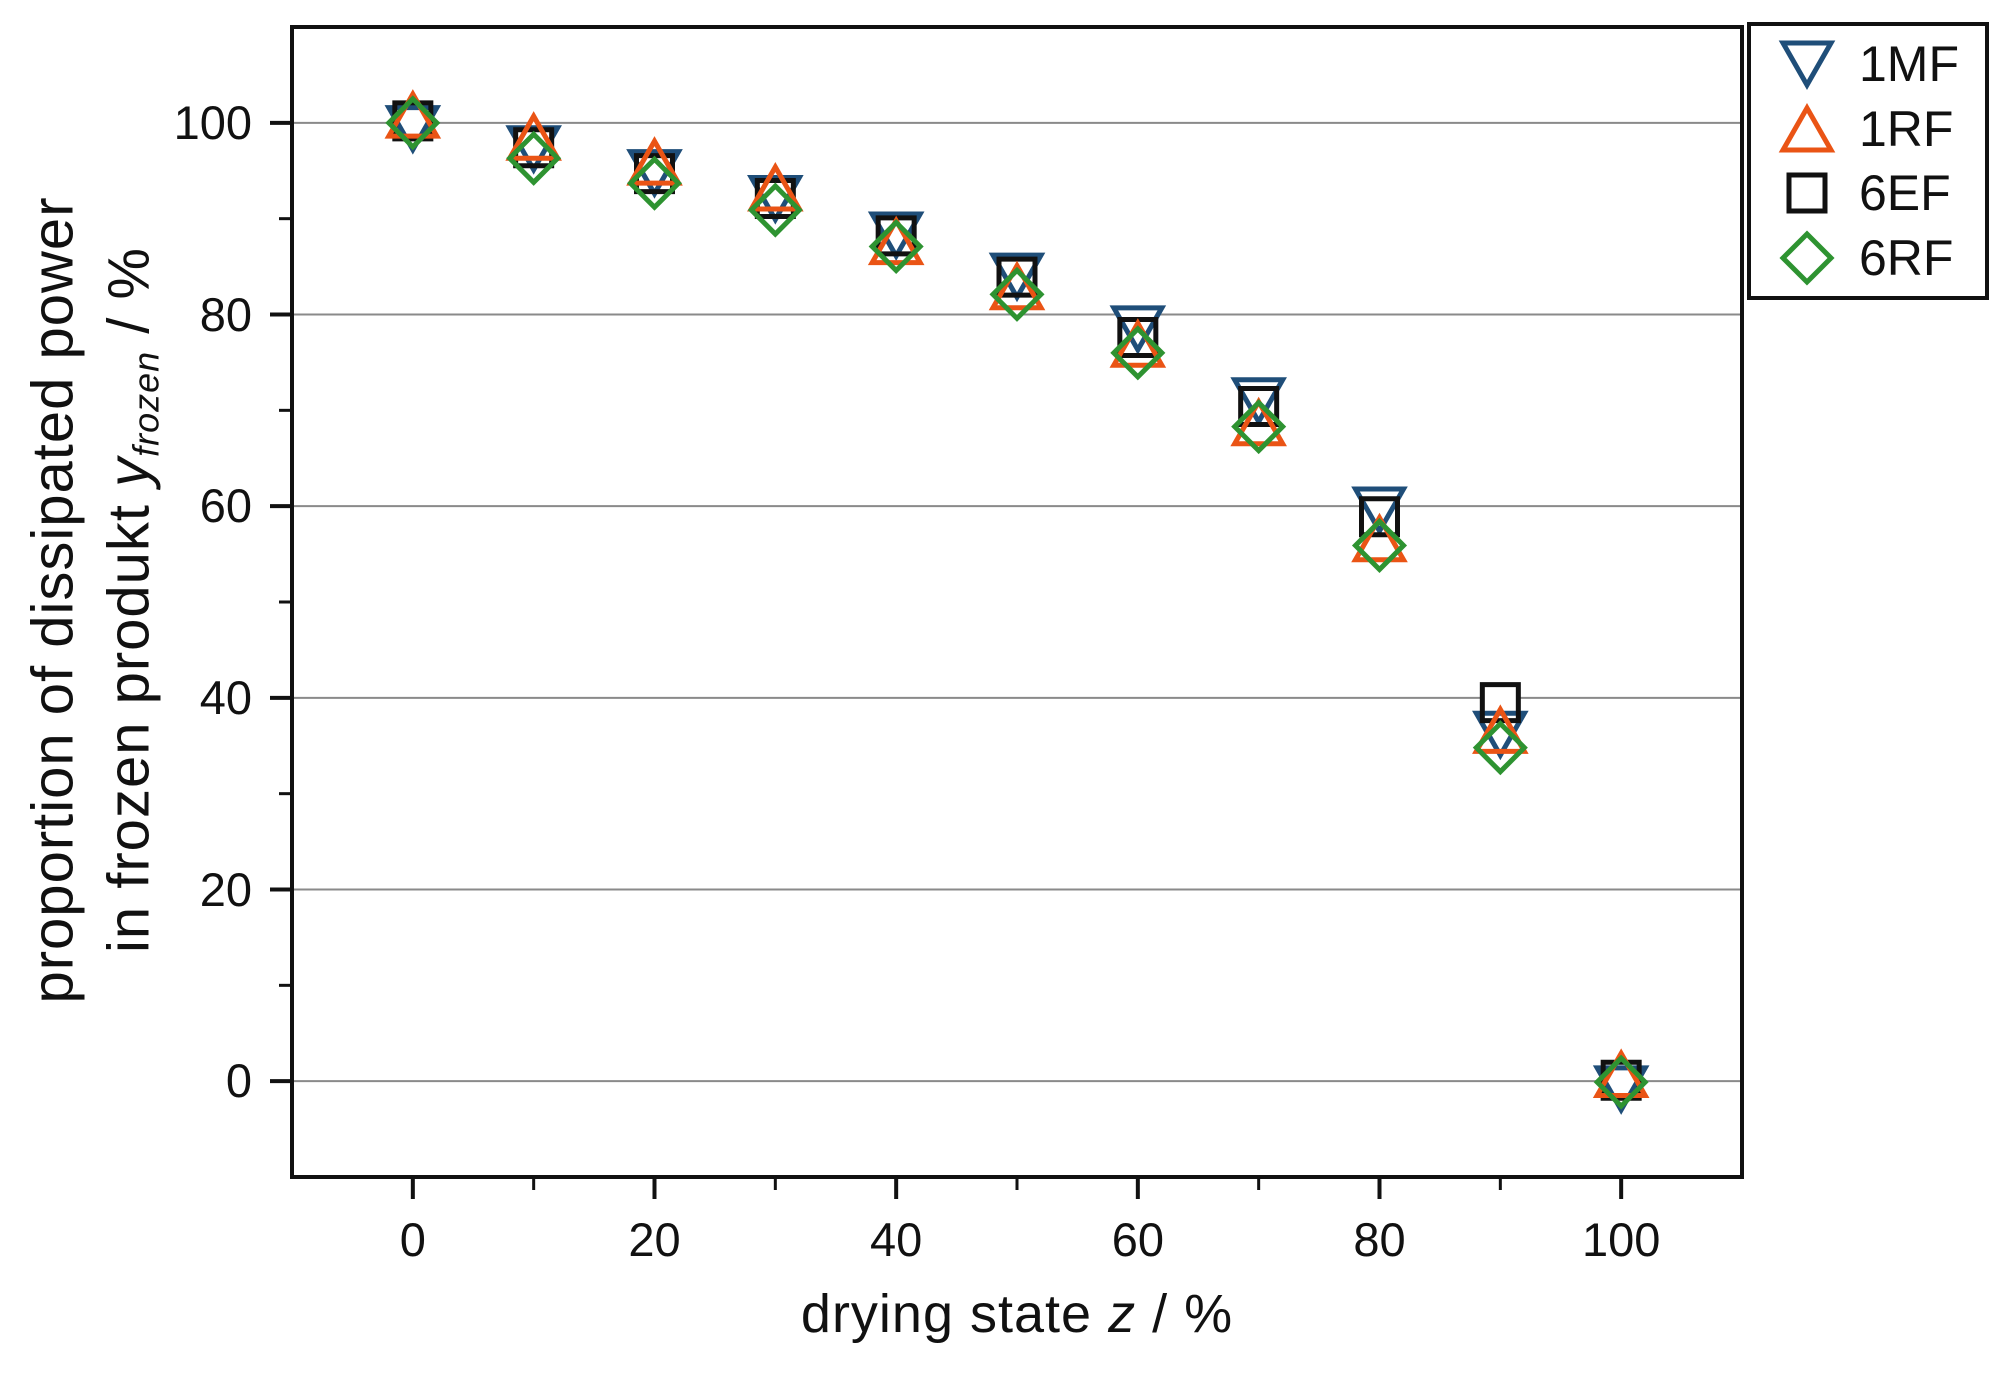  Describe the element at coordinates (1017, 277) in the screenshot. I see `marker-1MF-x50` at that location.